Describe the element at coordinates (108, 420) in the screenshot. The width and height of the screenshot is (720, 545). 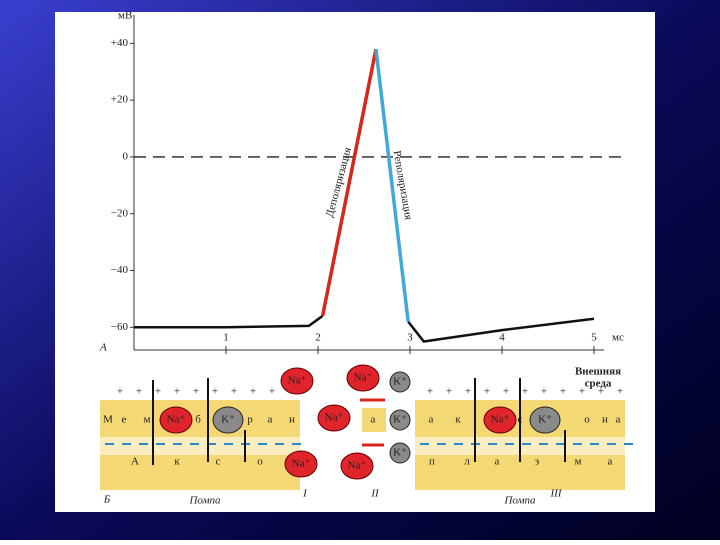
I see `membrane-letter: М` at that location.